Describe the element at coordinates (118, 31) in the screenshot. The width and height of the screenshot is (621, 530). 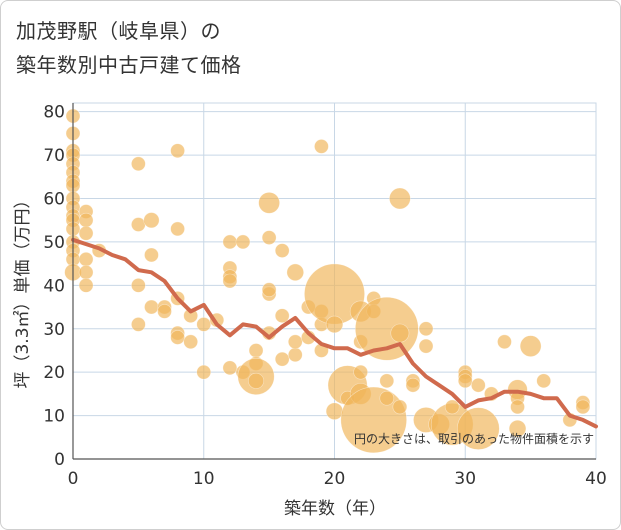
I see `title-line-1: 加茂野駅（岐阜県）の` at that location.